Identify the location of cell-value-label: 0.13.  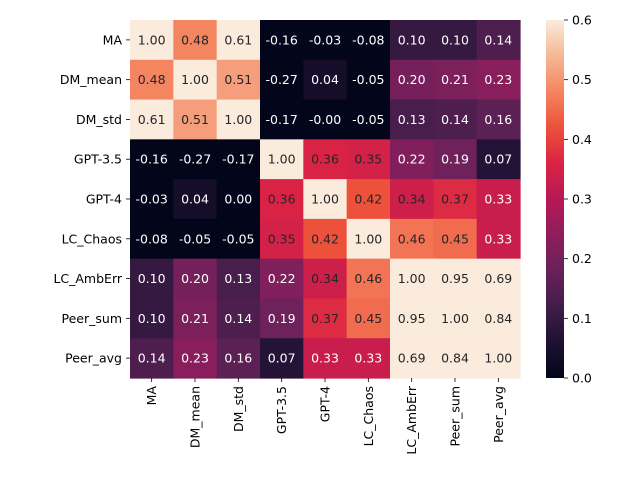
(412, 119).